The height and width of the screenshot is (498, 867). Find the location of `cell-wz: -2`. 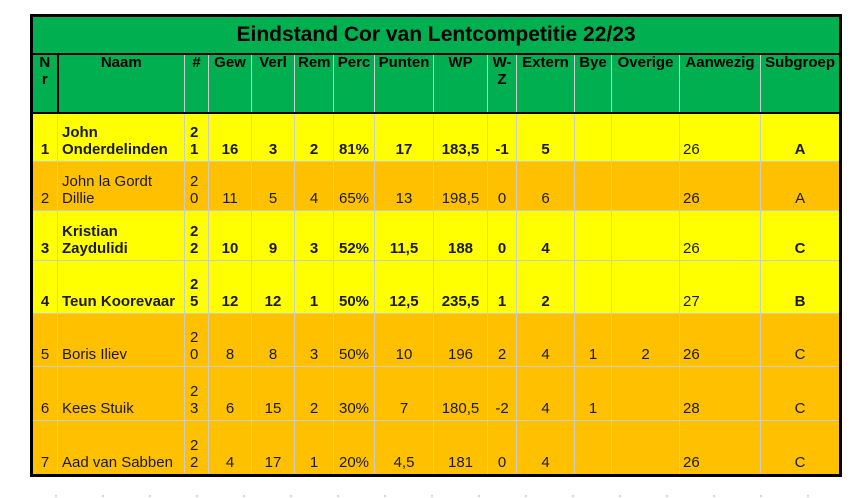

cell-wz: -2 is located at coordinates (502, 393).